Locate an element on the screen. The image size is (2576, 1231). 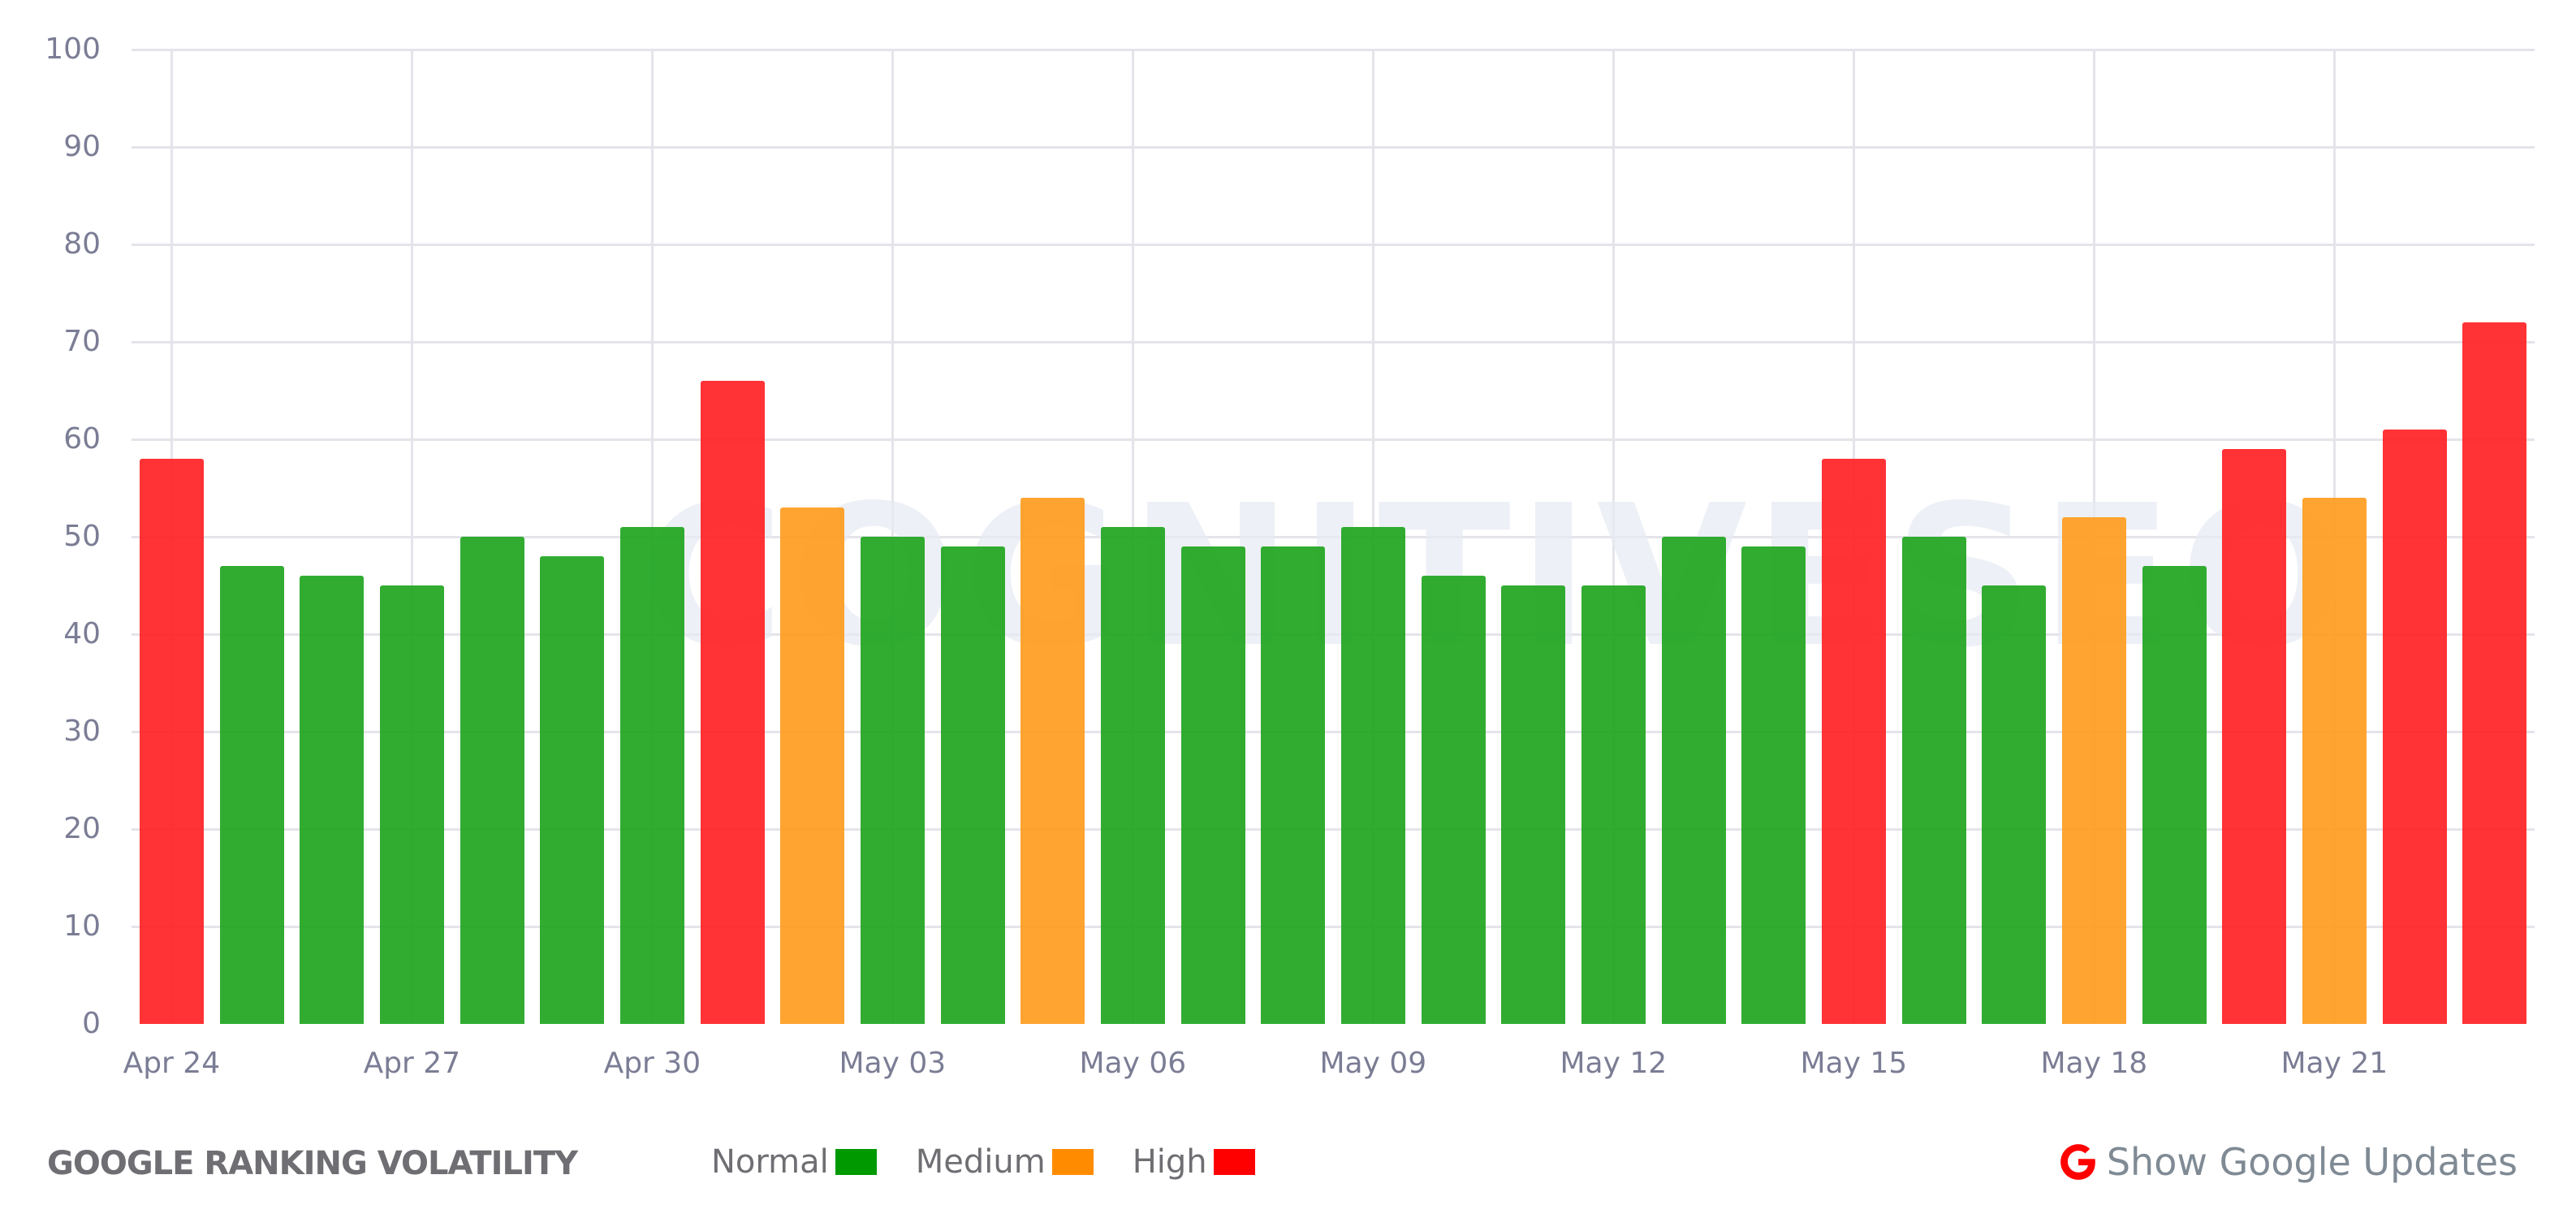
y-tick-label: 90 is located at coordinates (82, 146).